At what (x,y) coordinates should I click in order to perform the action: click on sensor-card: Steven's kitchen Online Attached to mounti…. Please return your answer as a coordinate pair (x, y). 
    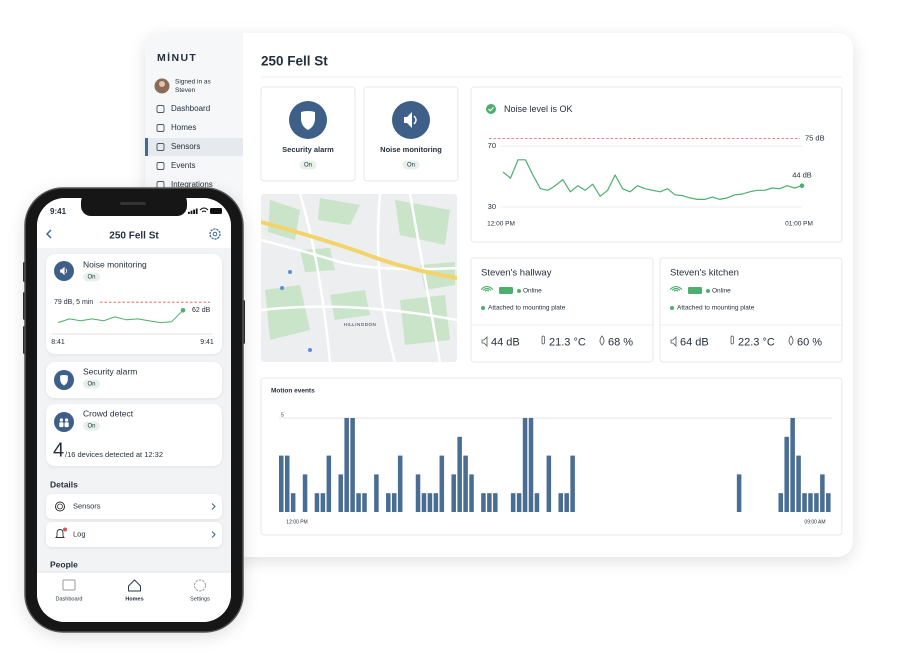
    Looking at the image, I should click on (751, 310).